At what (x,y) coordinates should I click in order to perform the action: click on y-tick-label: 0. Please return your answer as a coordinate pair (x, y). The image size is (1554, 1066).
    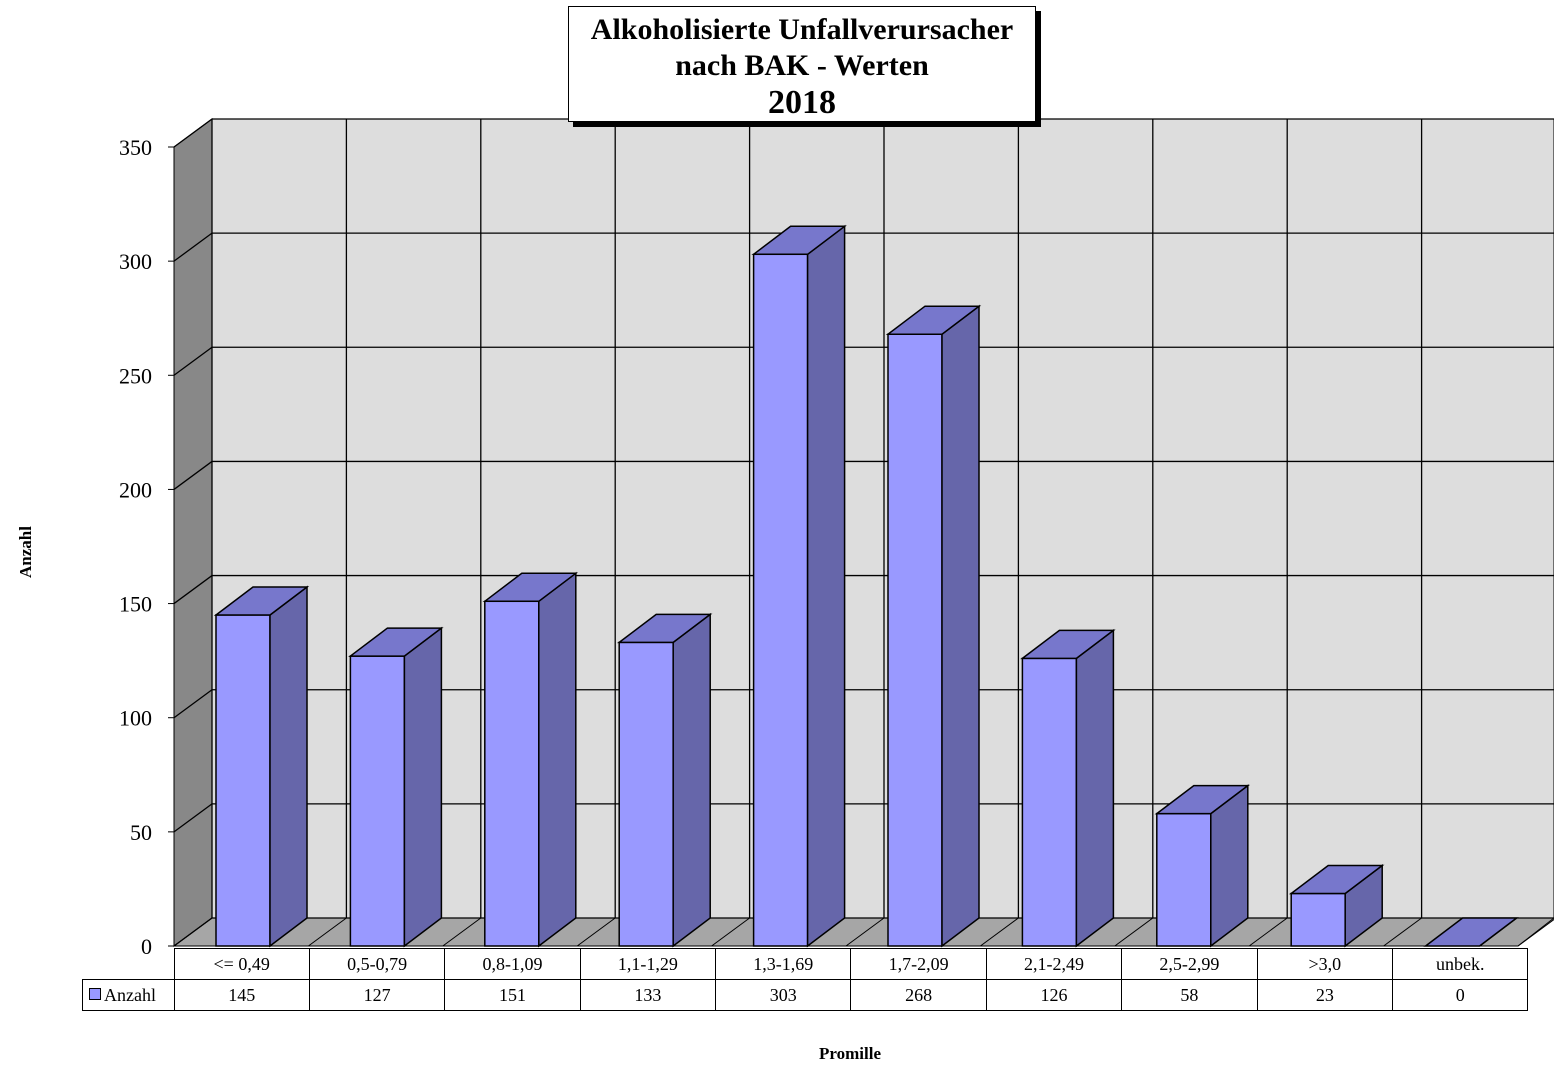
    Looking at the image, I should click on (146, 946).